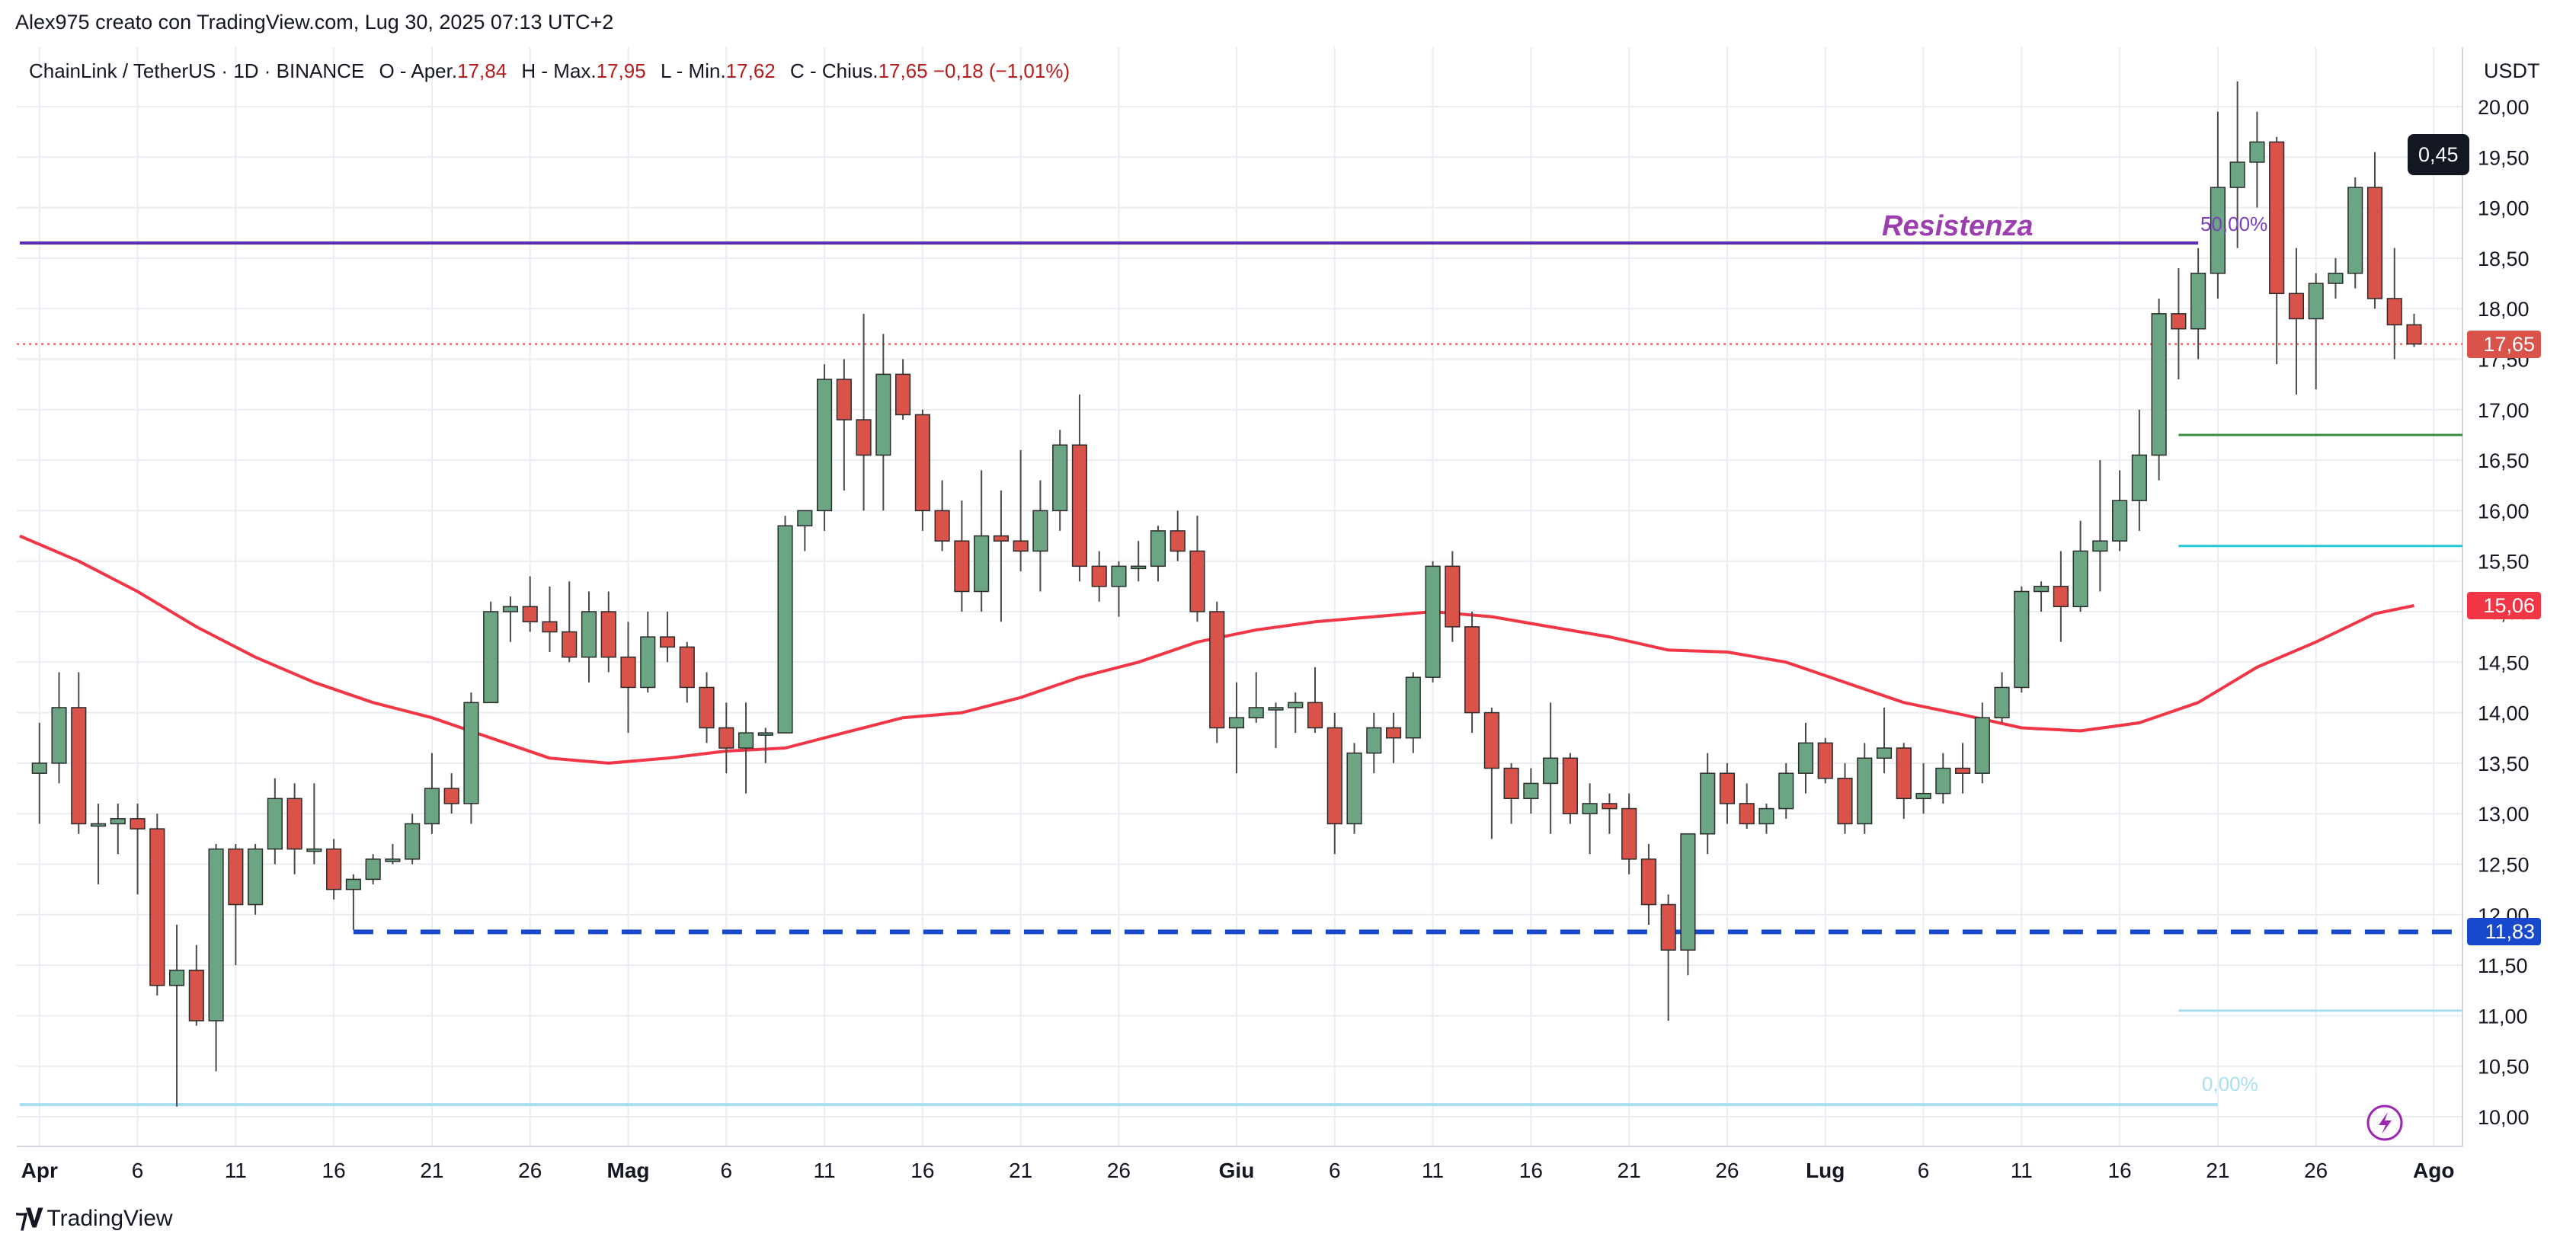 The width and height of the screenshot is (2576, 1250). What do you see at coordinates (2504, 764) in the screenshot?
I see `y-tick-label: 13,50` at bounding box center [2504, 764].